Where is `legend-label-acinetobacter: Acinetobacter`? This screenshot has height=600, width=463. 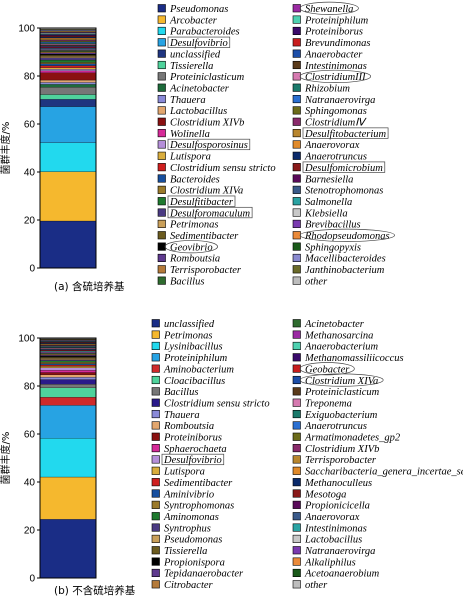
legend-label-acinetobacter: Acinetobacter is located at coordinates (199, 88).